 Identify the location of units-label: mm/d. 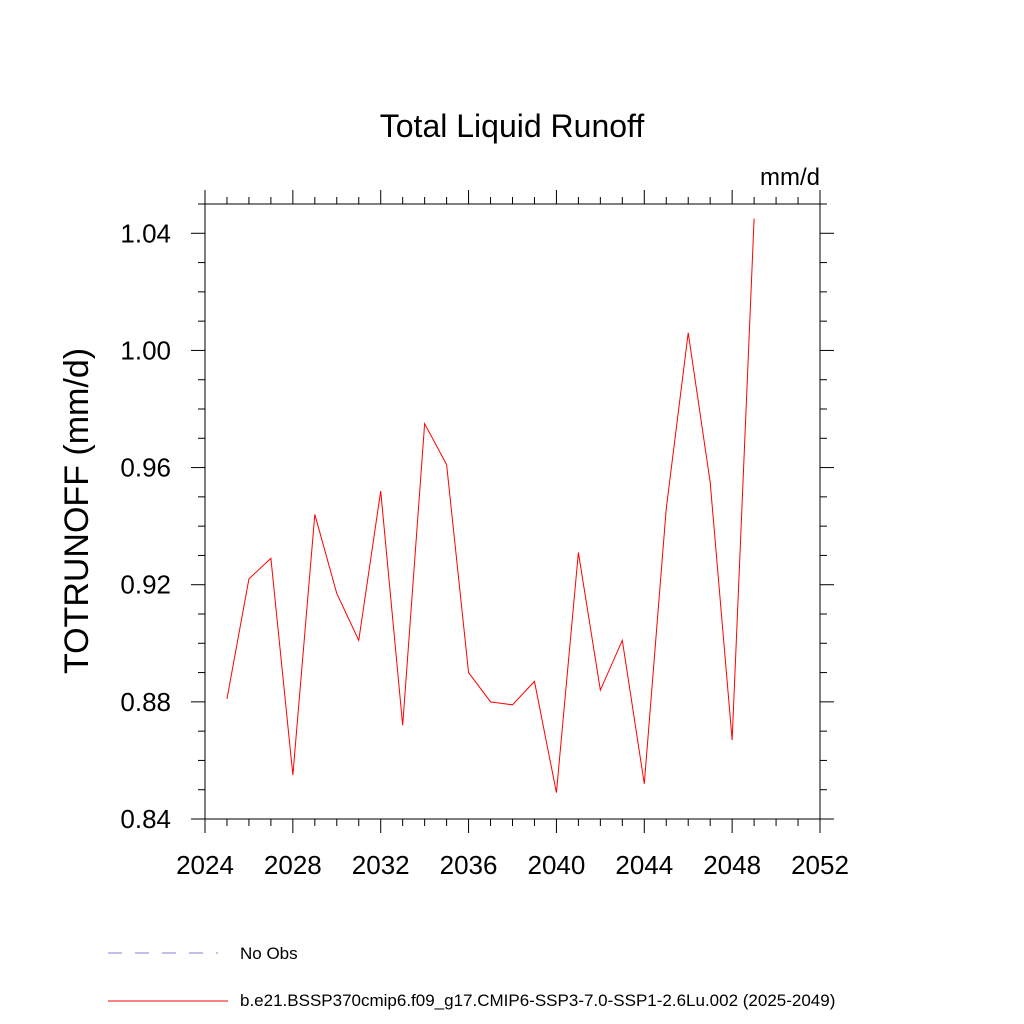
(790, 177).